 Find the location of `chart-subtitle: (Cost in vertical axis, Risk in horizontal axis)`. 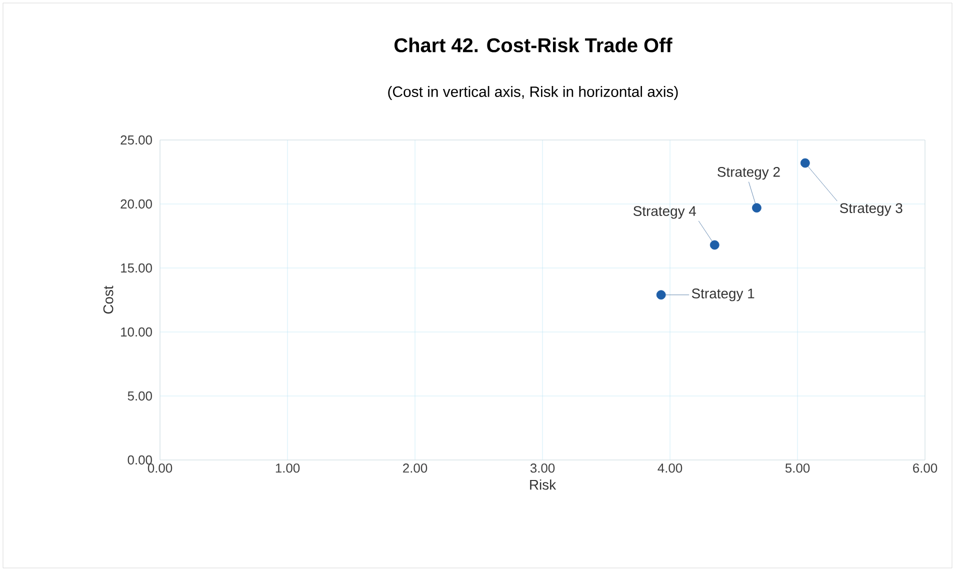

chart-subtitle: (Cost in vertical axis, Risk in horizontal axis) is located at coordinates (533, 93).